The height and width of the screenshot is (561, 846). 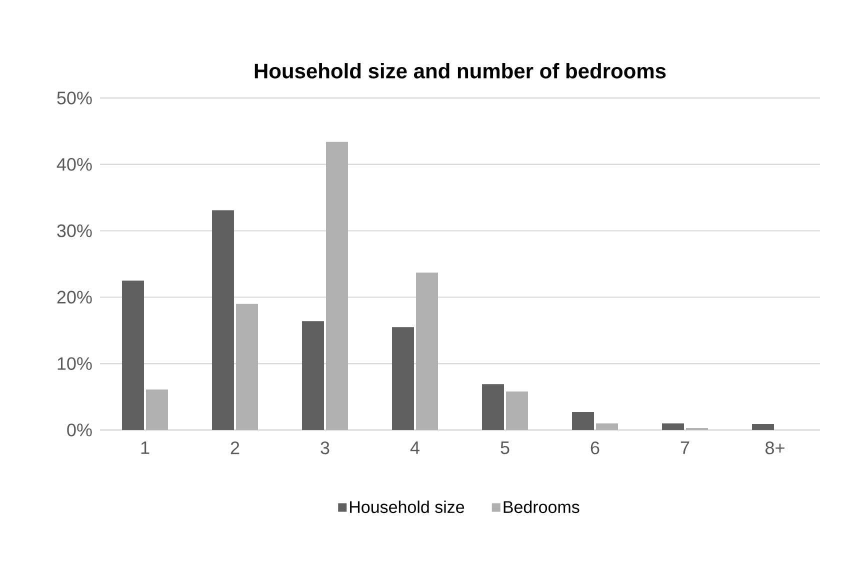 I want to click on x-tick-label: 6, so click(x=595, y=448).